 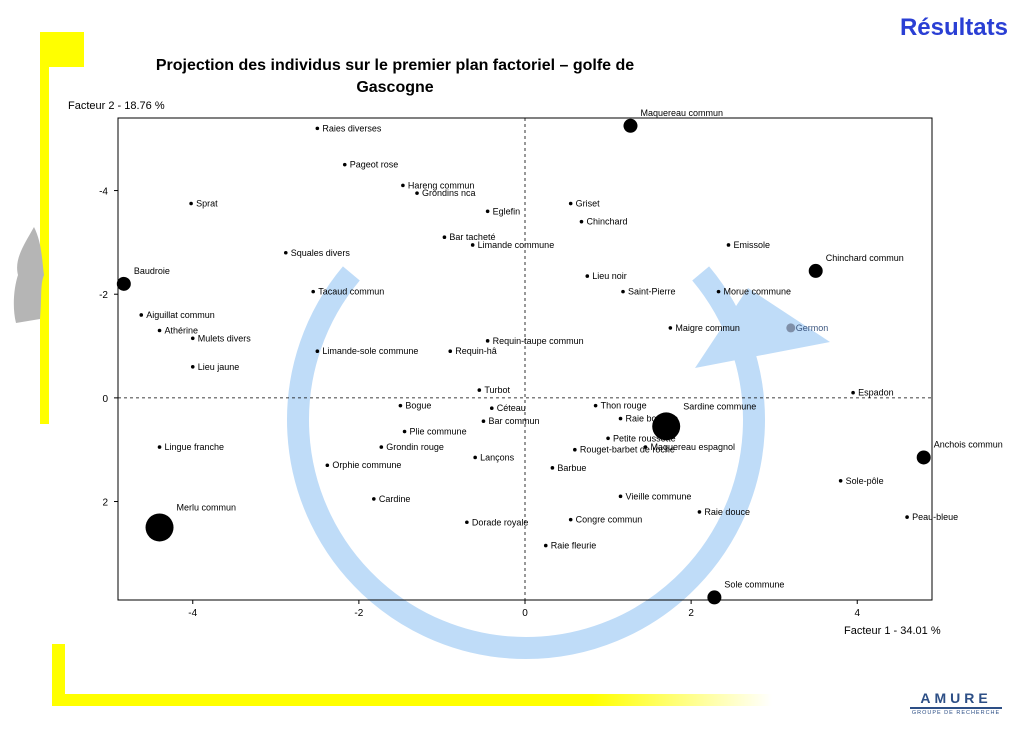 What do you see at coordinates (609, 520) in the screenshot?
I see `point-label: Congre commun` at bounding box center [609, 520].